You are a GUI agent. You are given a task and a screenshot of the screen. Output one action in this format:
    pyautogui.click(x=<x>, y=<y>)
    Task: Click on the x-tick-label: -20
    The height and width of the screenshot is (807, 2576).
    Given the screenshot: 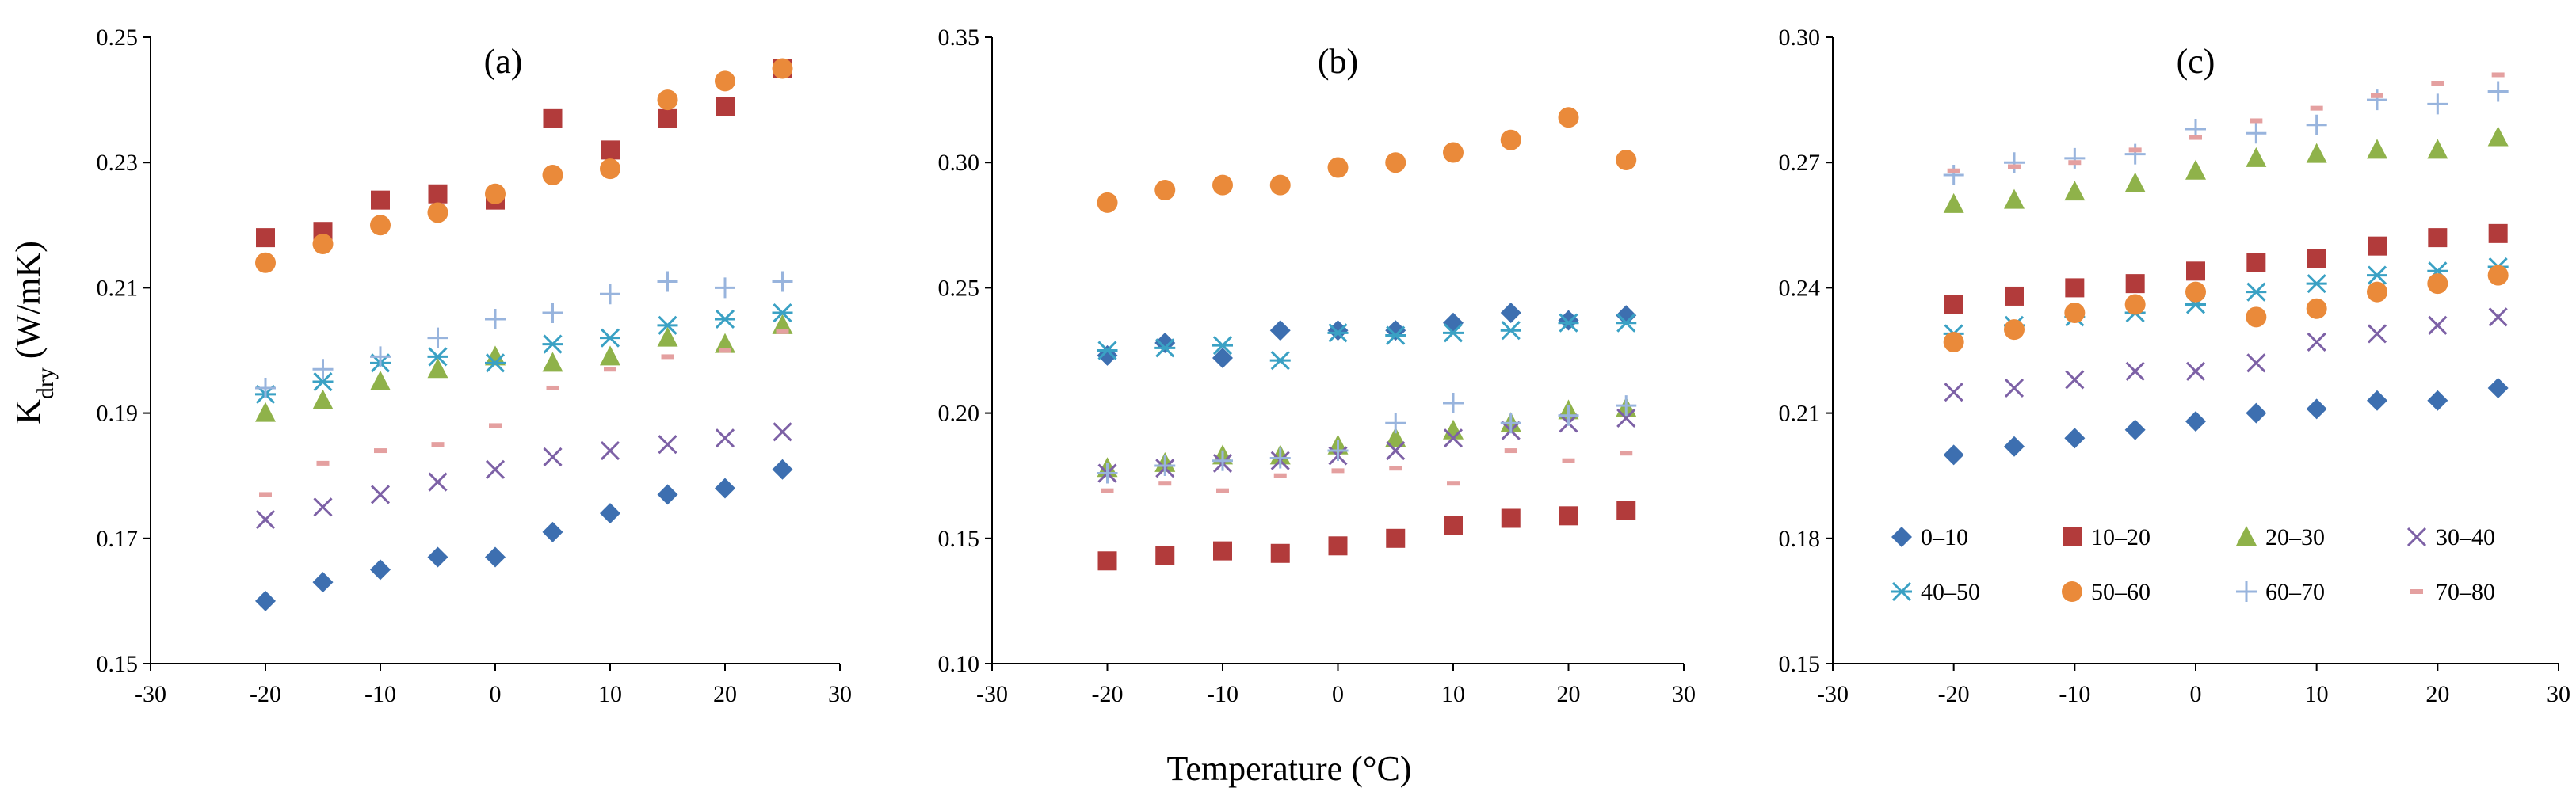 What is the action you would take?
    pyautogui.click(x=1108, y=694)
    